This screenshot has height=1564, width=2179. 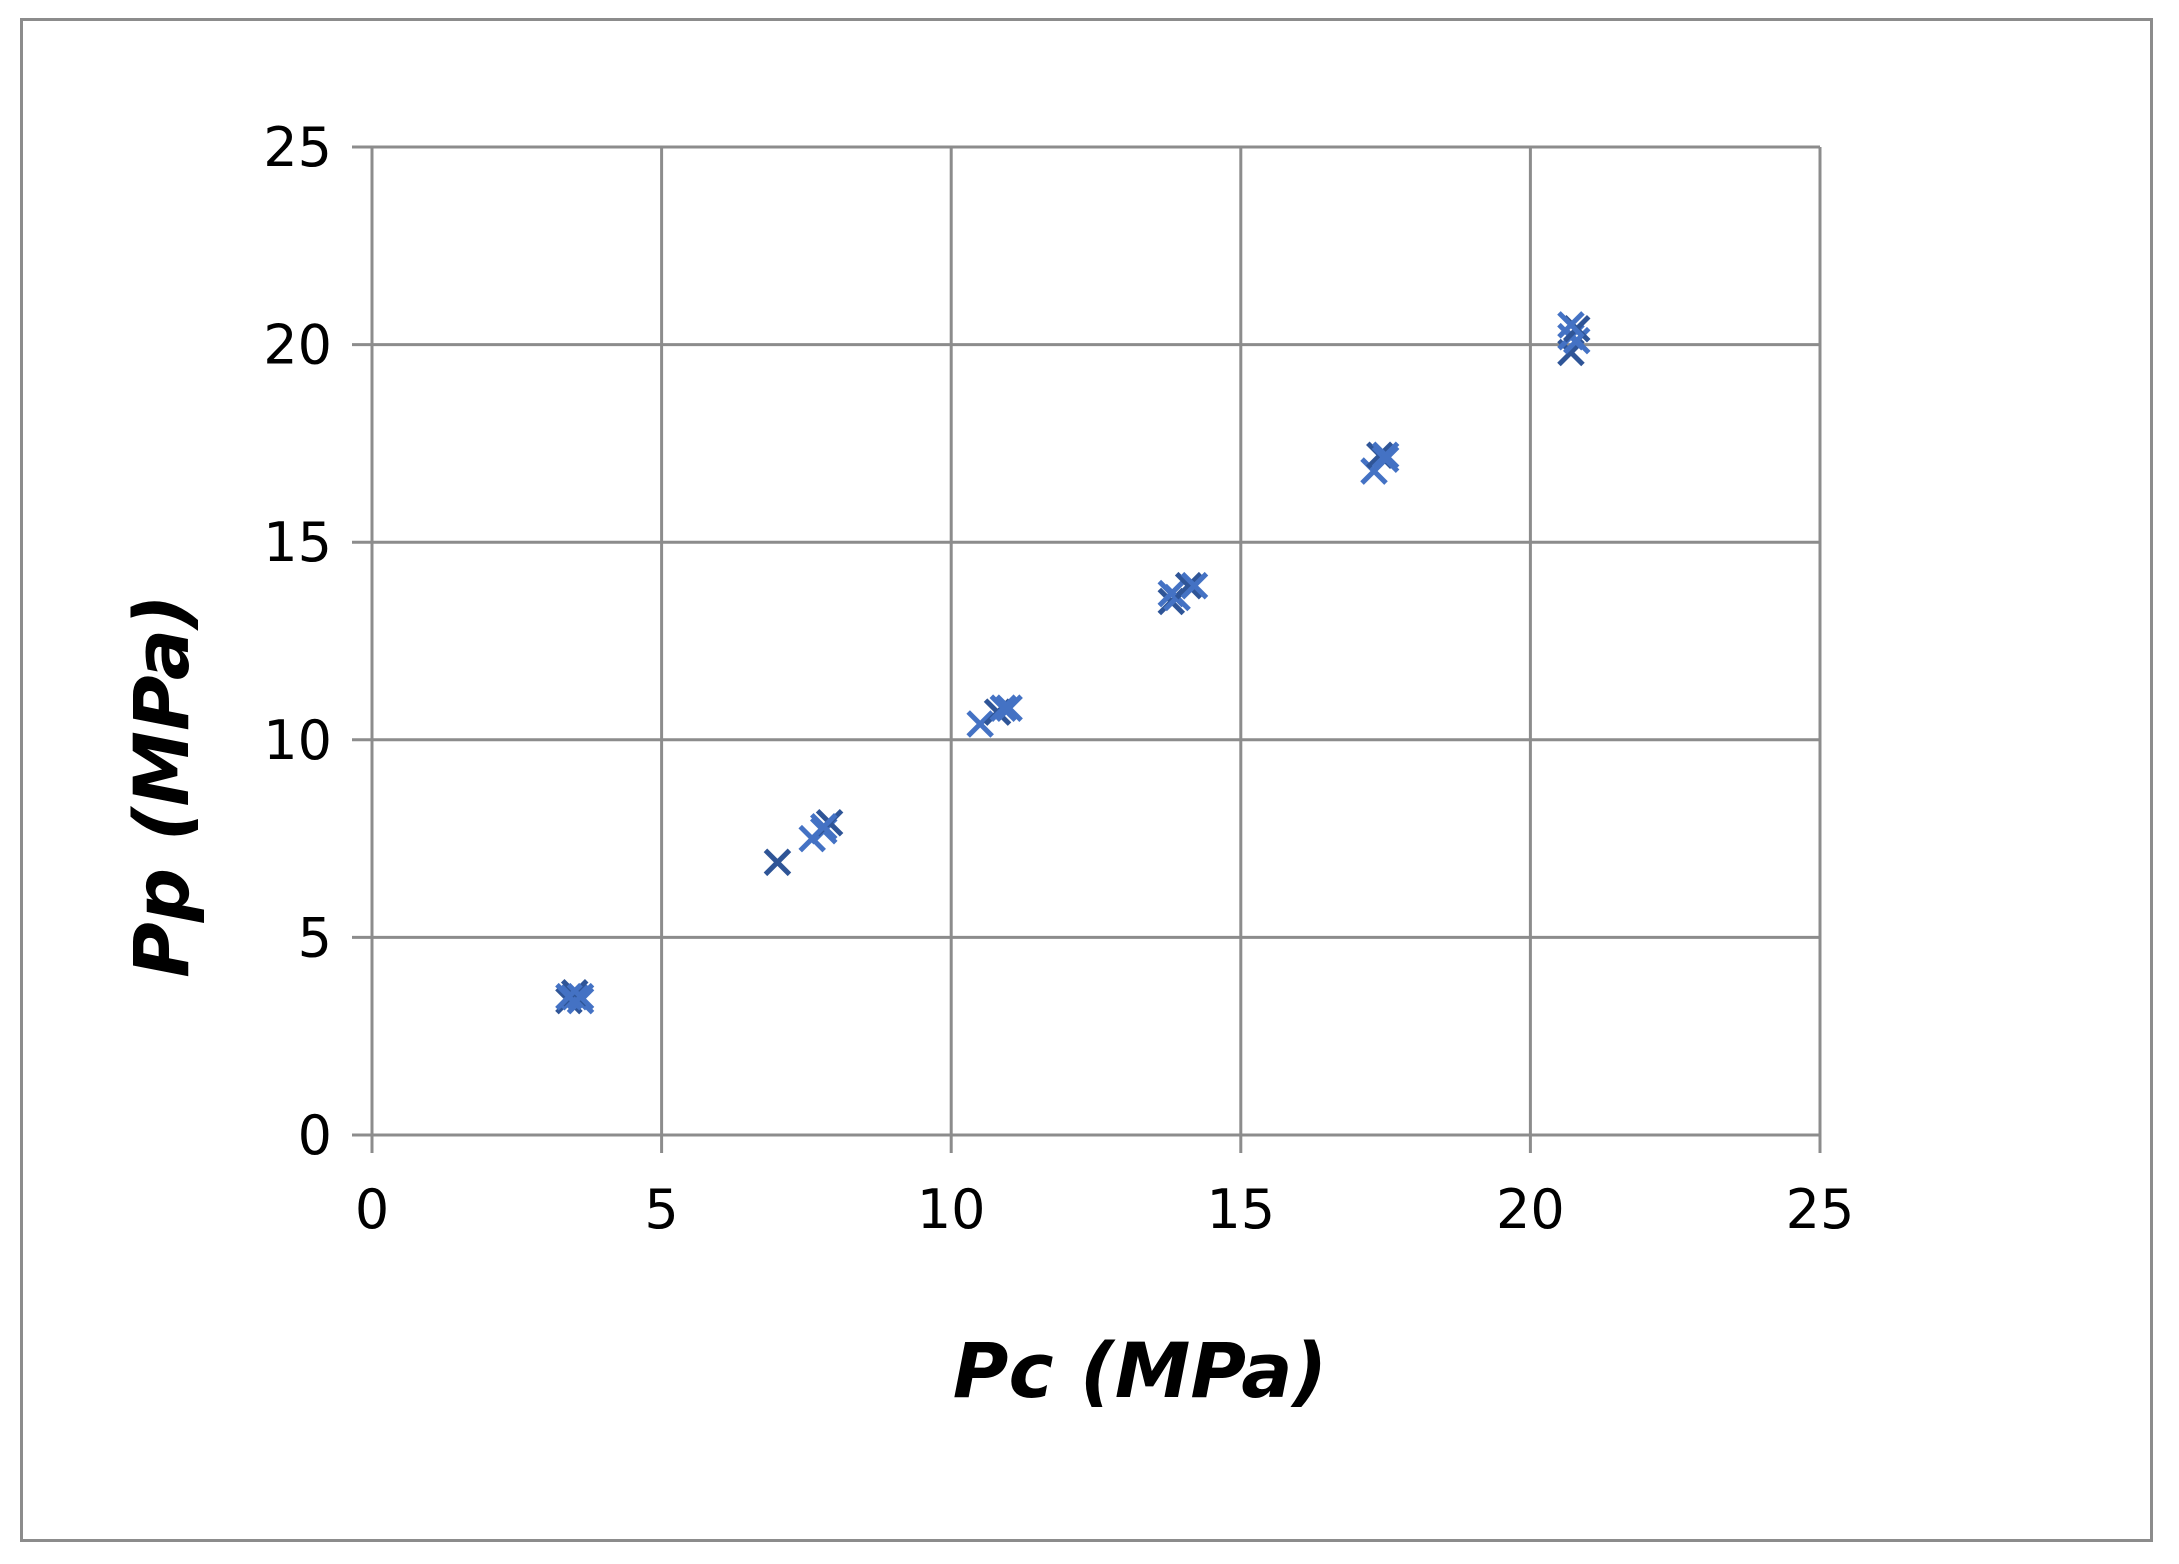 What do you see at coordinates (297, 740) in the screenshot?
I see `y-tick-label: 10` at bounding box center [297, 740].